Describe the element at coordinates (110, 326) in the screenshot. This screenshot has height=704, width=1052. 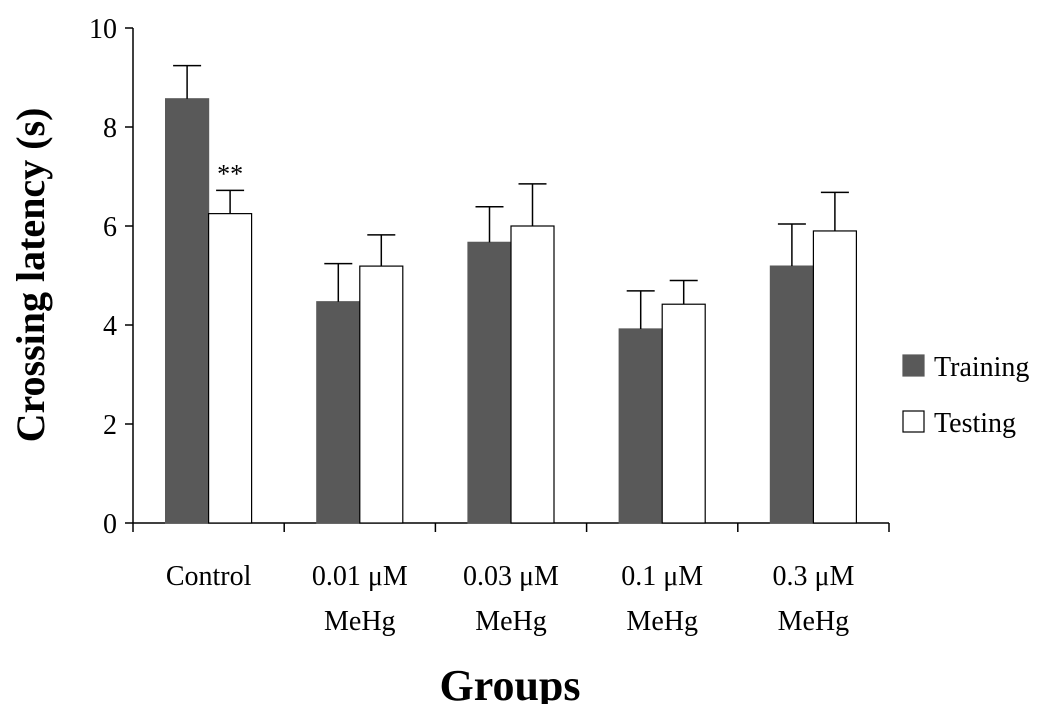
I see `y-tick-label: 4` at that location.